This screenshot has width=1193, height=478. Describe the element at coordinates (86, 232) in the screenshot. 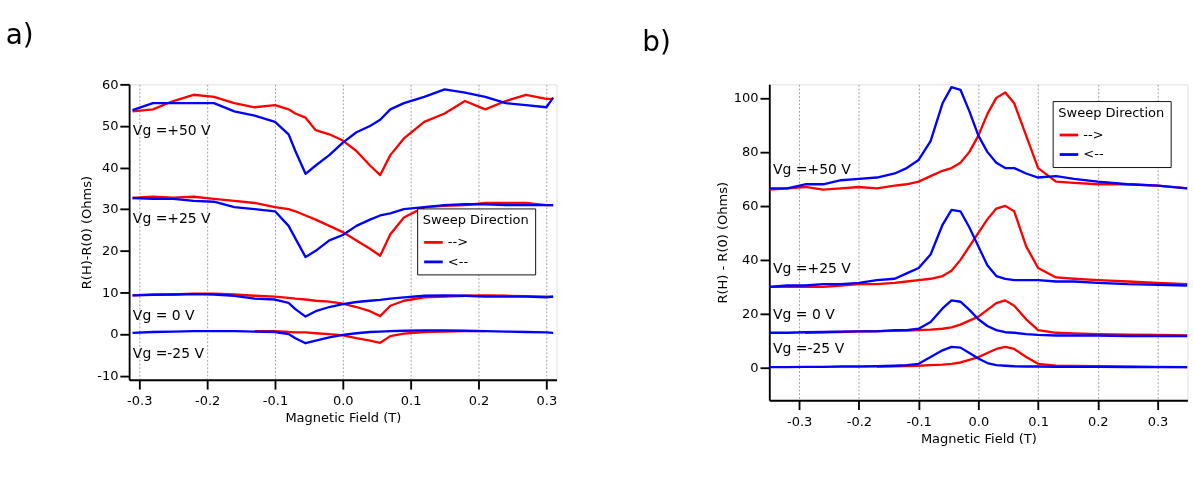

I see `y-axis-title: R(H)-R(0) (Ohms)` at that location.